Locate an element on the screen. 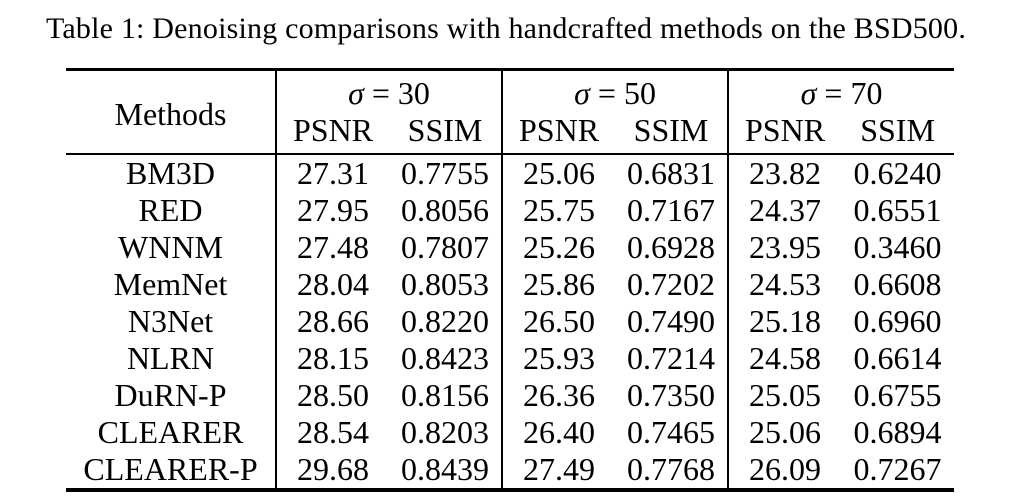  ssim-cell: 0.8220 is located at coordinates (445, 321).